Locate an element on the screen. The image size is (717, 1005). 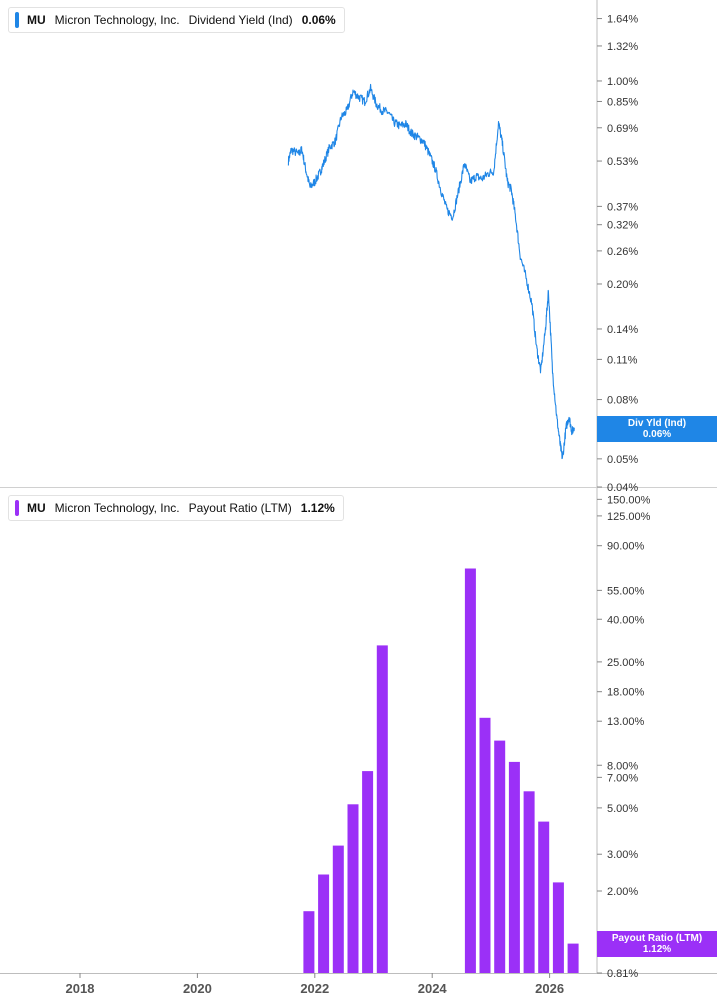
div-yield-tag-value: 0.06% is located at coordinates (657, 434).